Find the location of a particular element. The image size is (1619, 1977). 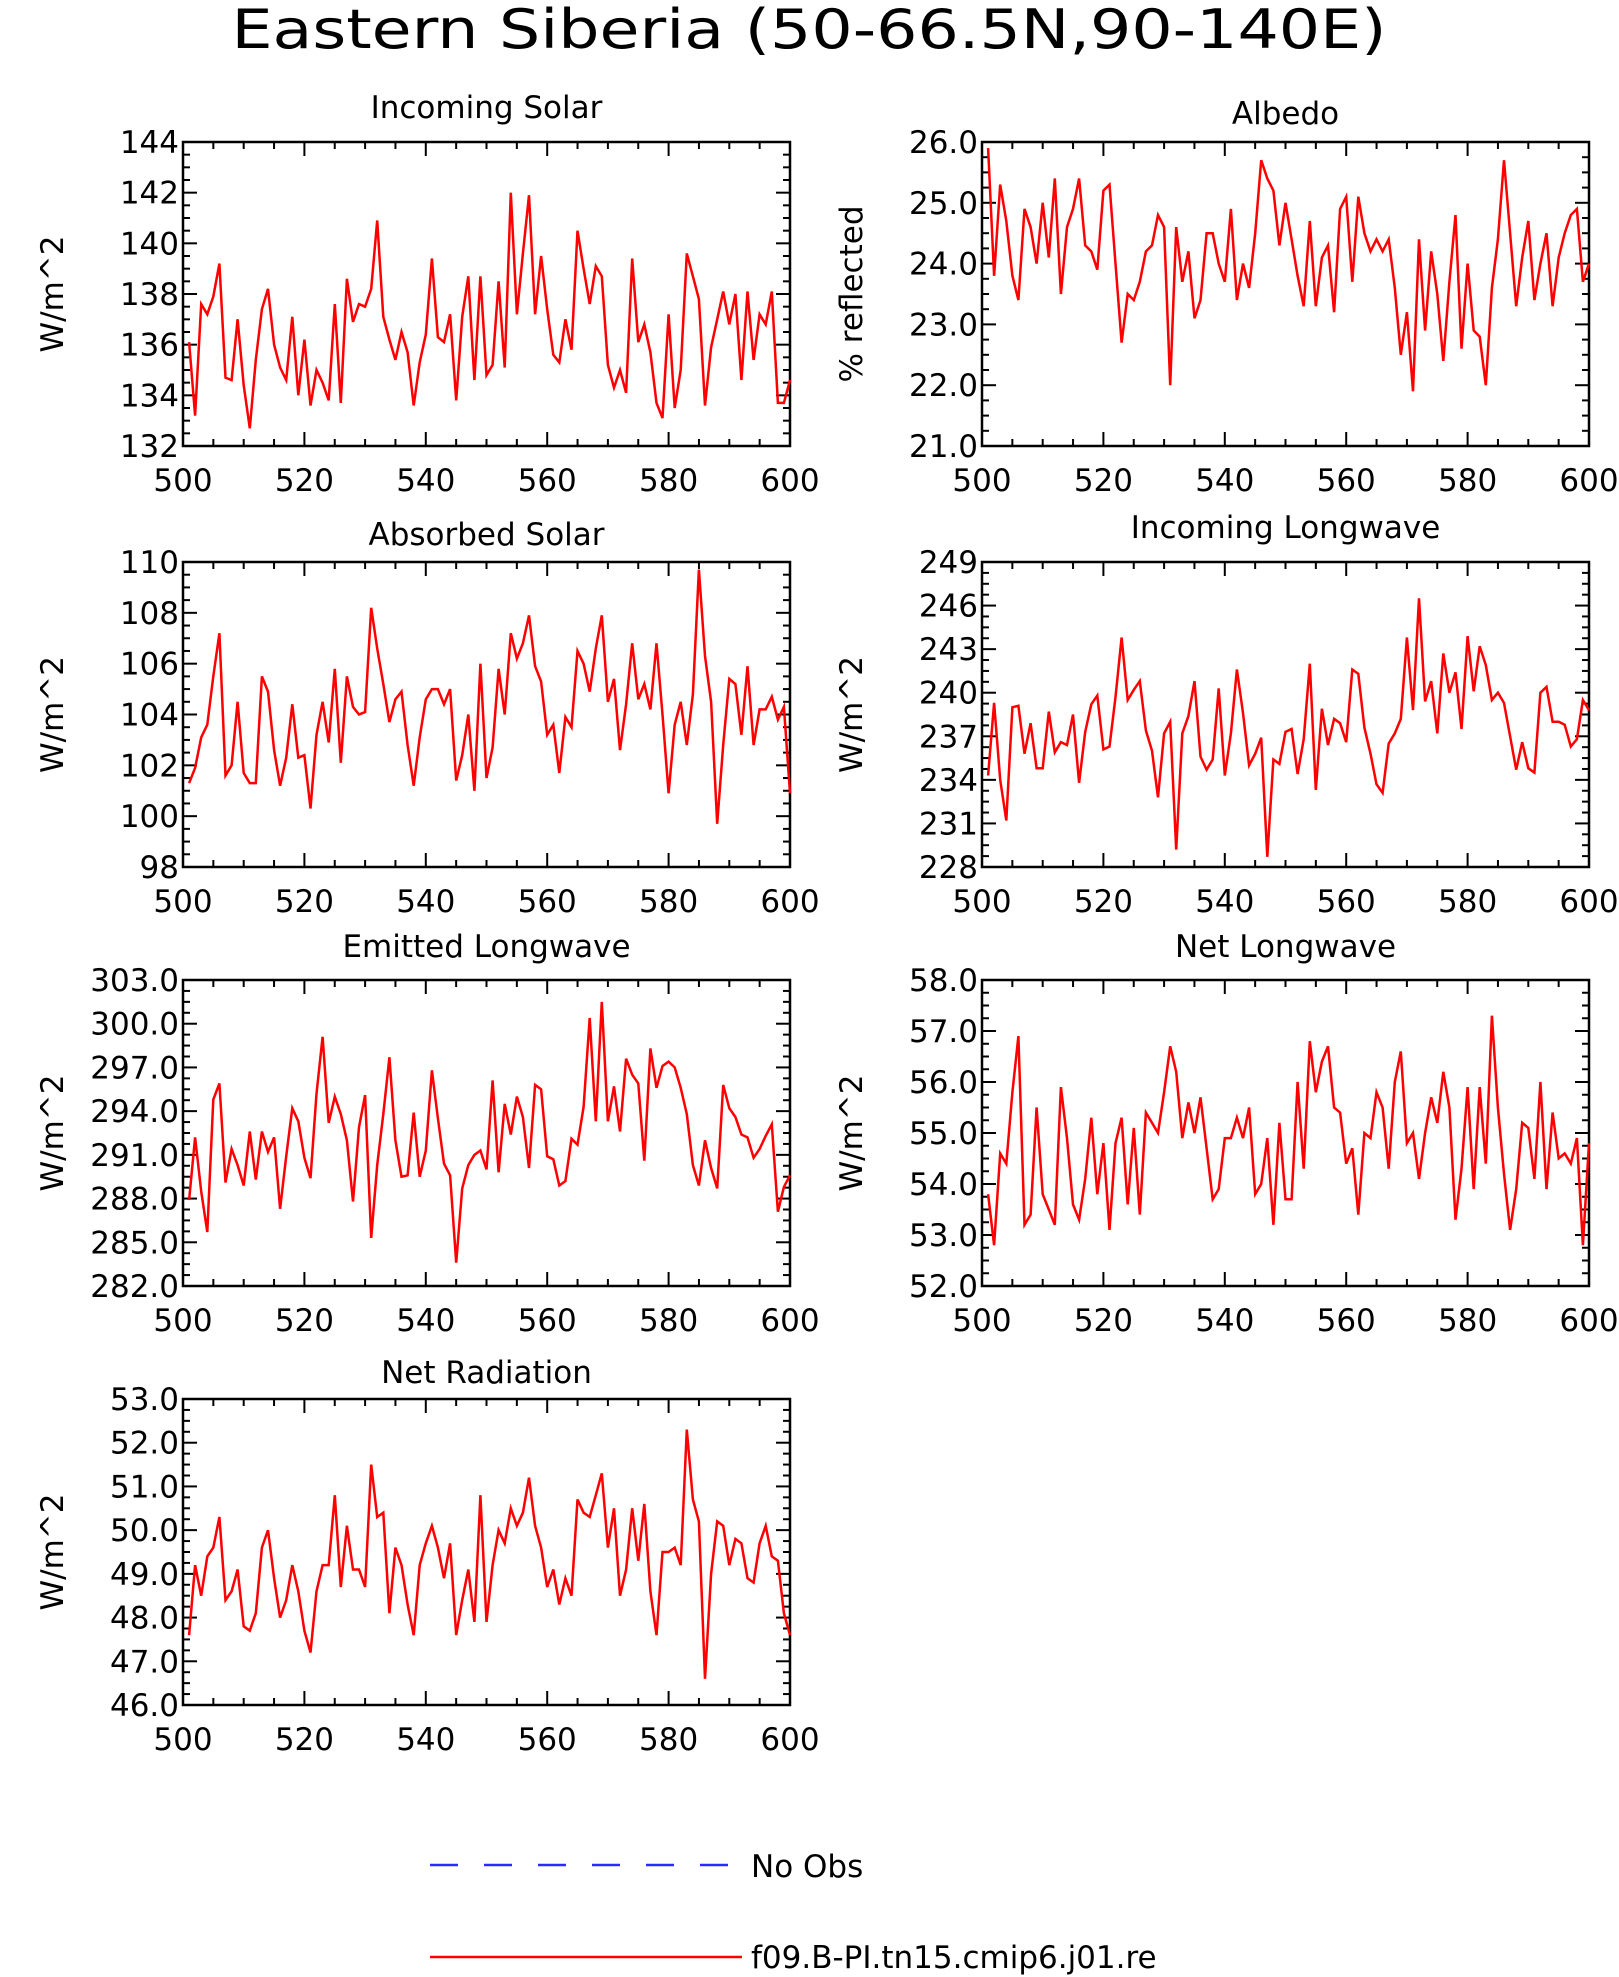

panel-title: Net Longwave is located at coordinates (1285, 947).